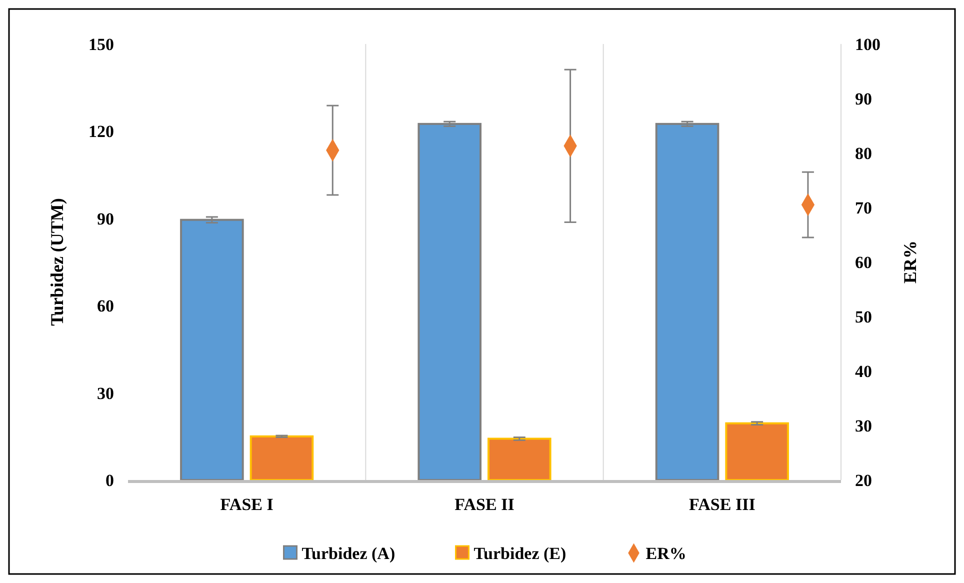 The width and height of the screenshot is (964, 583). Describe the element at coordinates (520, 553) in the screenshot. I see `legend-label: Turbidez (E)` at that location.